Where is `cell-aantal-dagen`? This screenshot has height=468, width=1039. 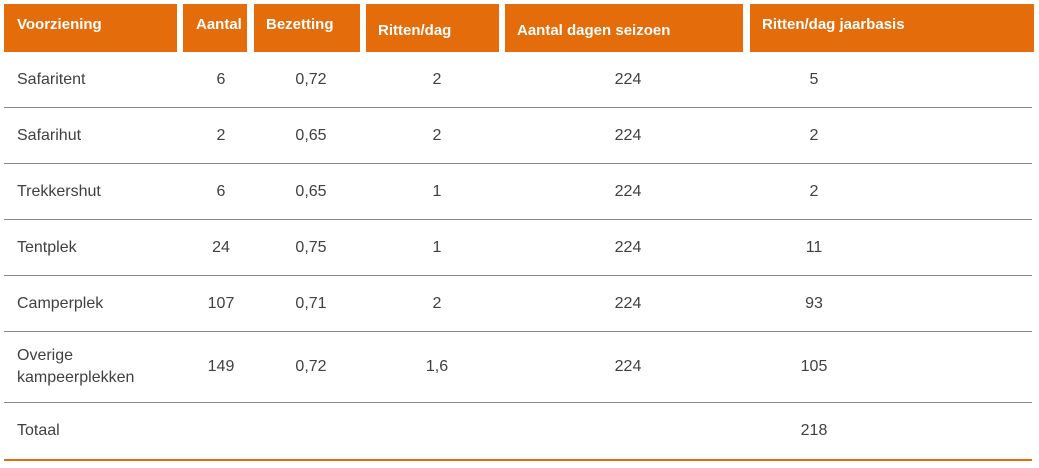 cell-aantal-dagen is located at coordinates (628, 431).